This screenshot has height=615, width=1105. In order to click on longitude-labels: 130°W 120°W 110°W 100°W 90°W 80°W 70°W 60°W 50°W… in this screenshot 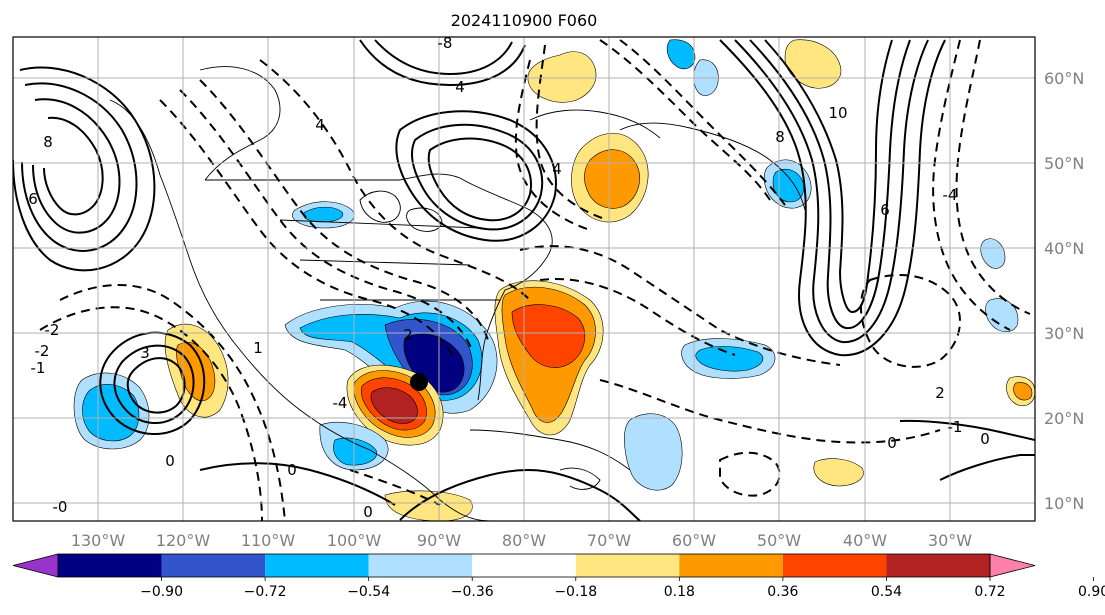, I will do `click(521, 540)`.